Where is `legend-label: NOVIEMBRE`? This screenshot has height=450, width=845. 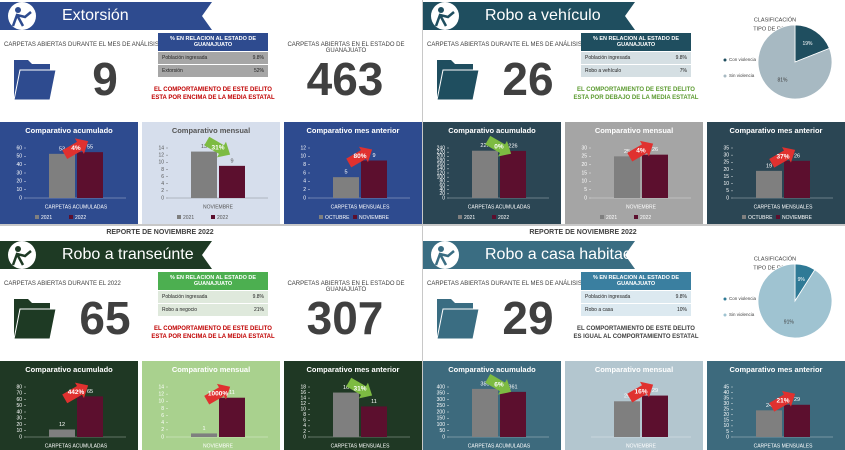
legend-label: NOVIEMBRE is located at coordinates (797, 218).